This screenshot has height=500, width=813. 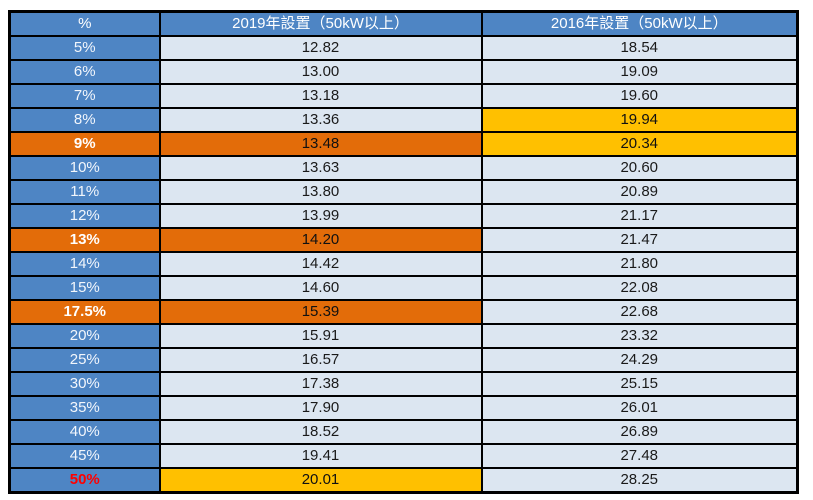 What do you see at coordinates (320, 432) in the screenshot?
I see `value-2019-cell: 18.52` at bounding box center [320, 432].